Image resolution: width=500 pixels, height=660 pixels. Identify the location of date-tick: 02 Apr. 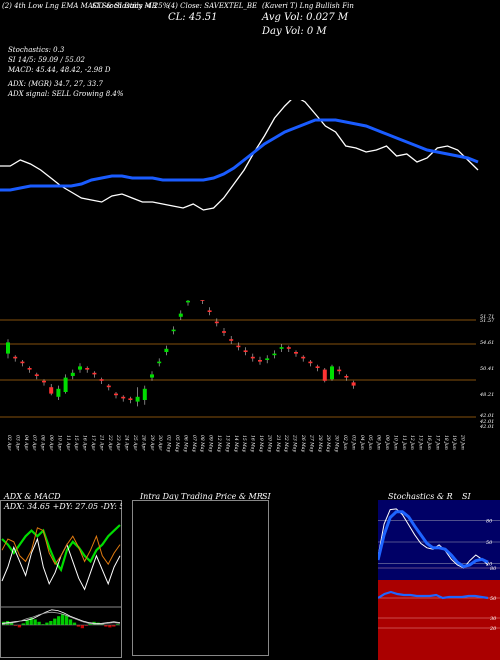
(9, 443).